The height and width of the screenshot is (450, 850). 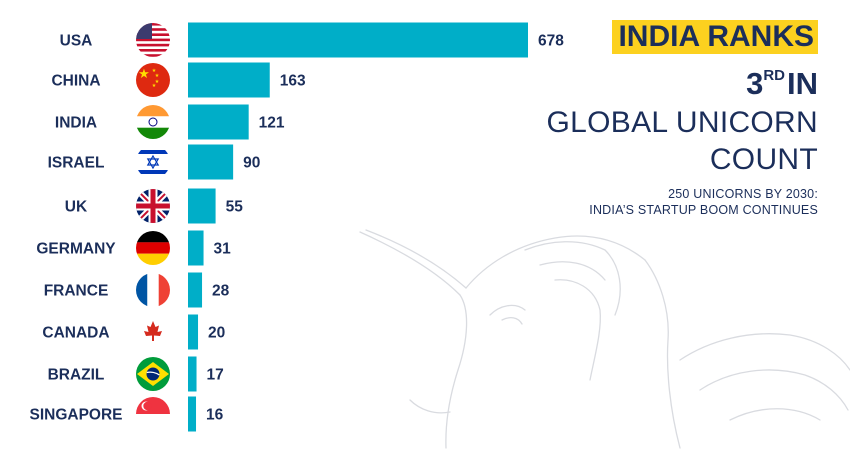 What do you see at coordinates (76, 291) in the screenshot?
I see `category-label-france: FRANCE` at bounding box center [76, 291].